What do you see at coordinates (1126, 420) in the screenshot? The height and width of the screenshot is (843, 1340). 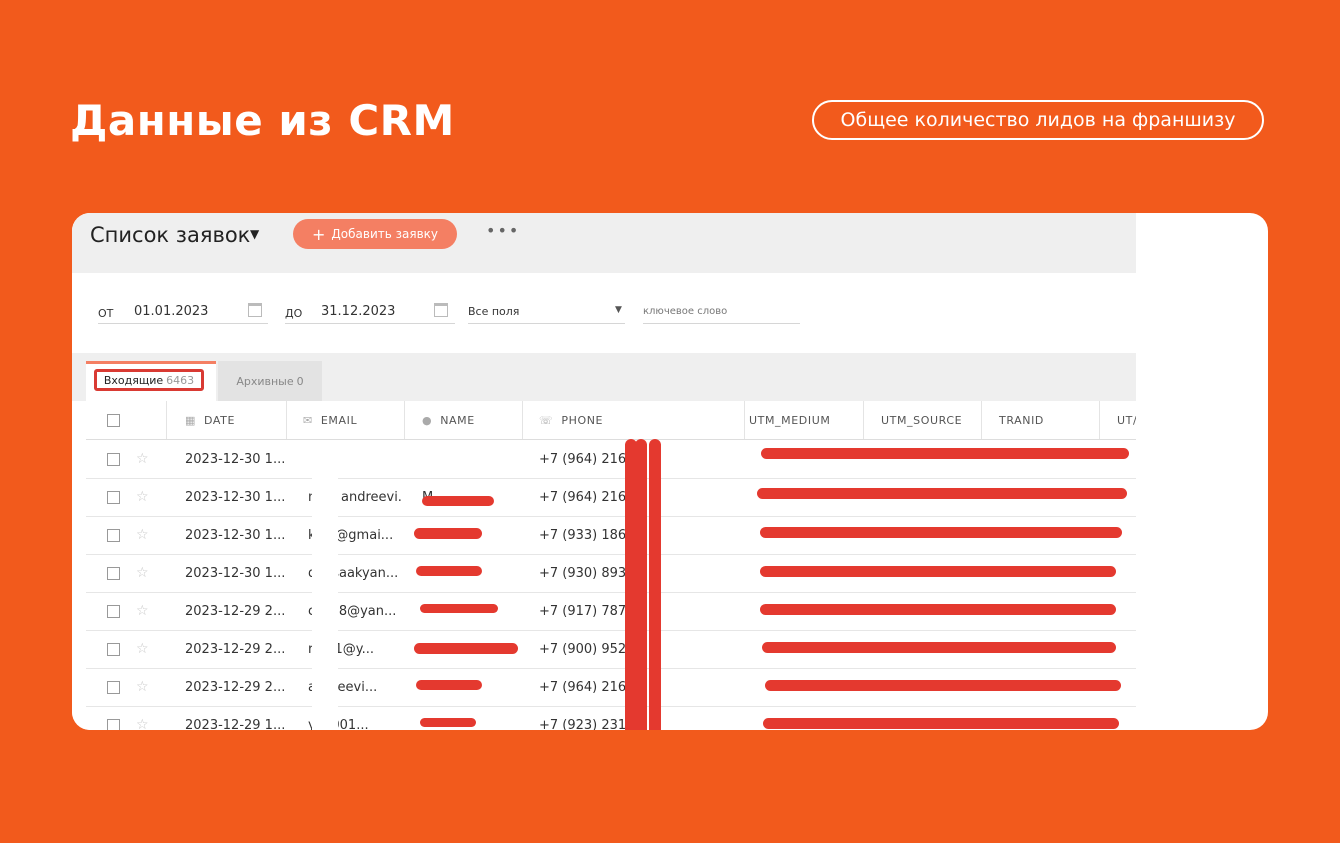 I see `column-header-utm-cut: UT/` at bounding box center [1126, 420].